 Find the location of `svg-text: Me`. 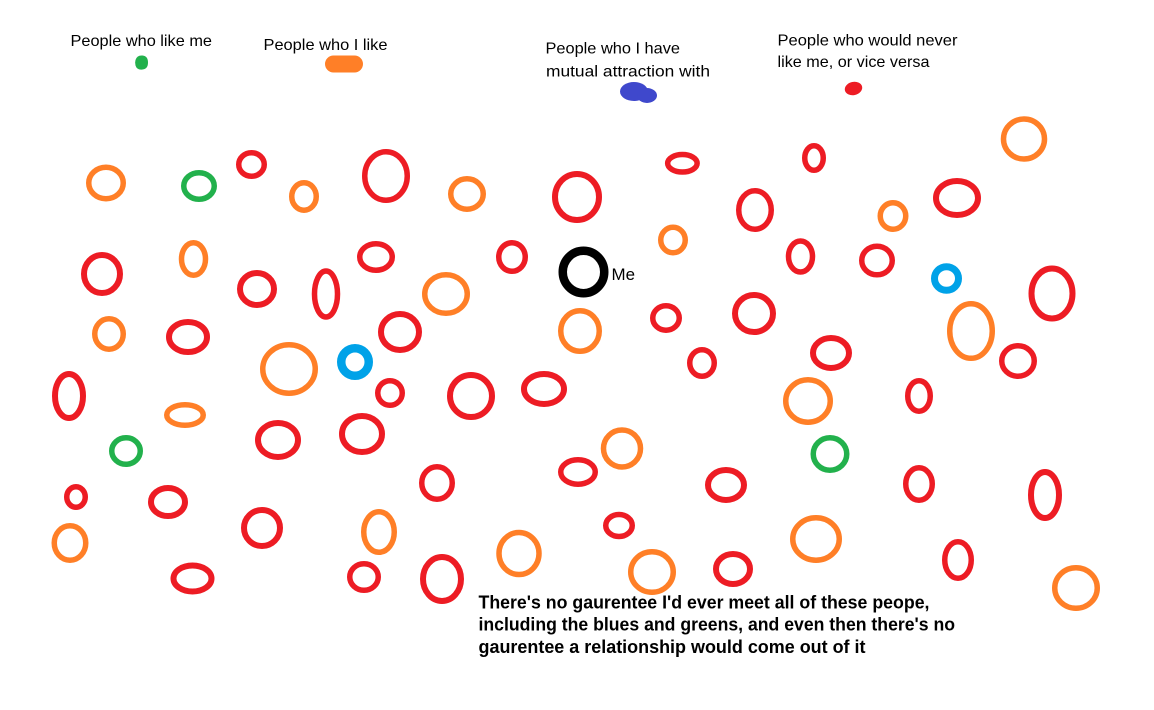

svg-text: Me is located at coordinates (624, 275).